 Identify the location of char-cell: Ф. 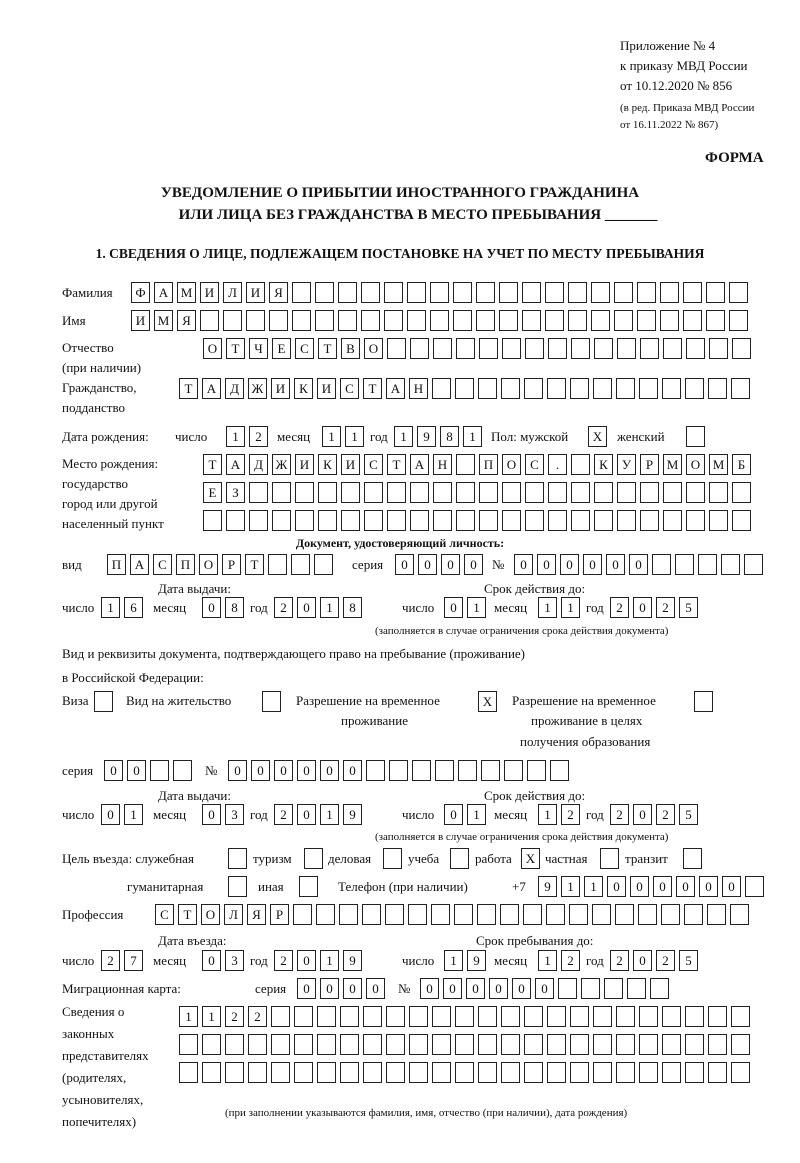
(140, 292).